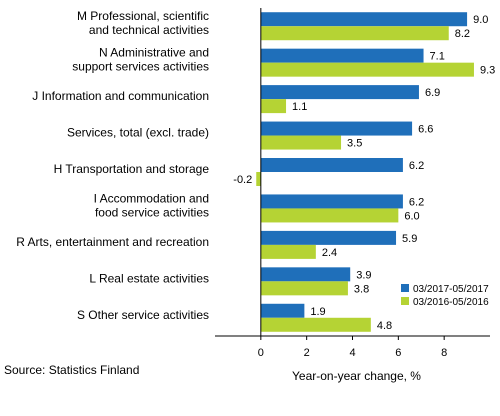 This screenshot has height=416, width=500. Describe the element at coordinates (451, 289) in the screenshot. I see `legend-label: 03/2017-05/2017` at that location.